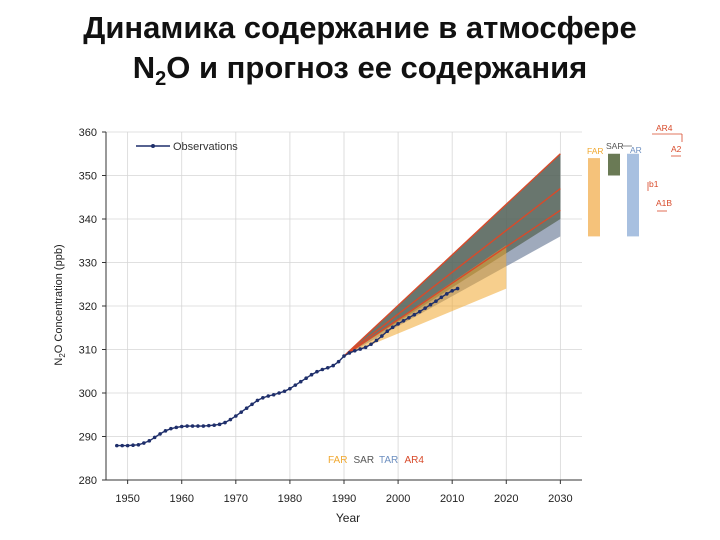 This screenshot has width=720, height=540. What do you see at coordinates (676, 149) in the screenshot?
I see `a2-label: A2` at bounding box center [676, 149].